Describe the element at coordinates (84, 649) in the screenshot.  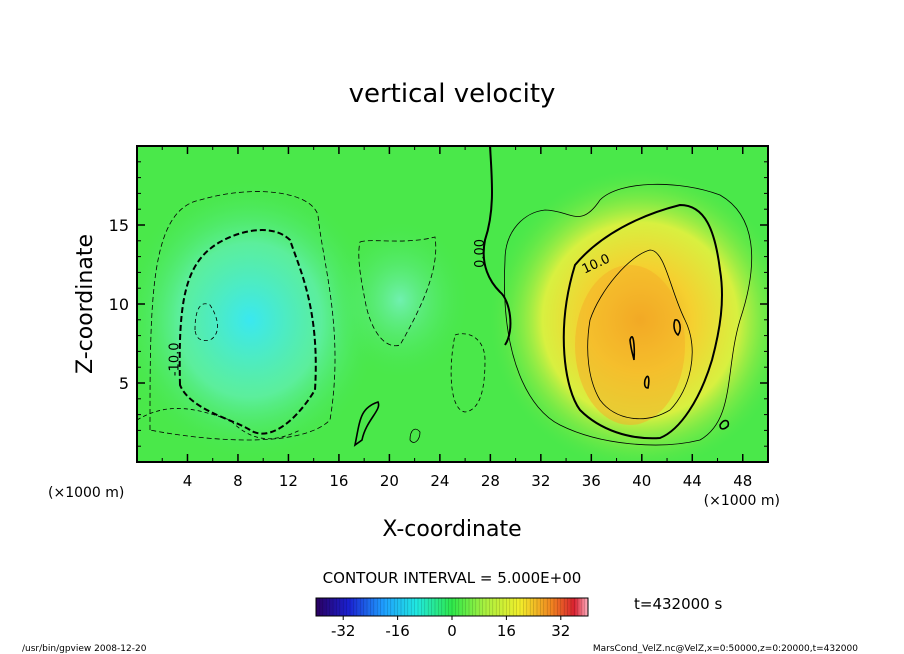
I see `footer-left: /usr/bin/gpview 2008-12-20` at that location.